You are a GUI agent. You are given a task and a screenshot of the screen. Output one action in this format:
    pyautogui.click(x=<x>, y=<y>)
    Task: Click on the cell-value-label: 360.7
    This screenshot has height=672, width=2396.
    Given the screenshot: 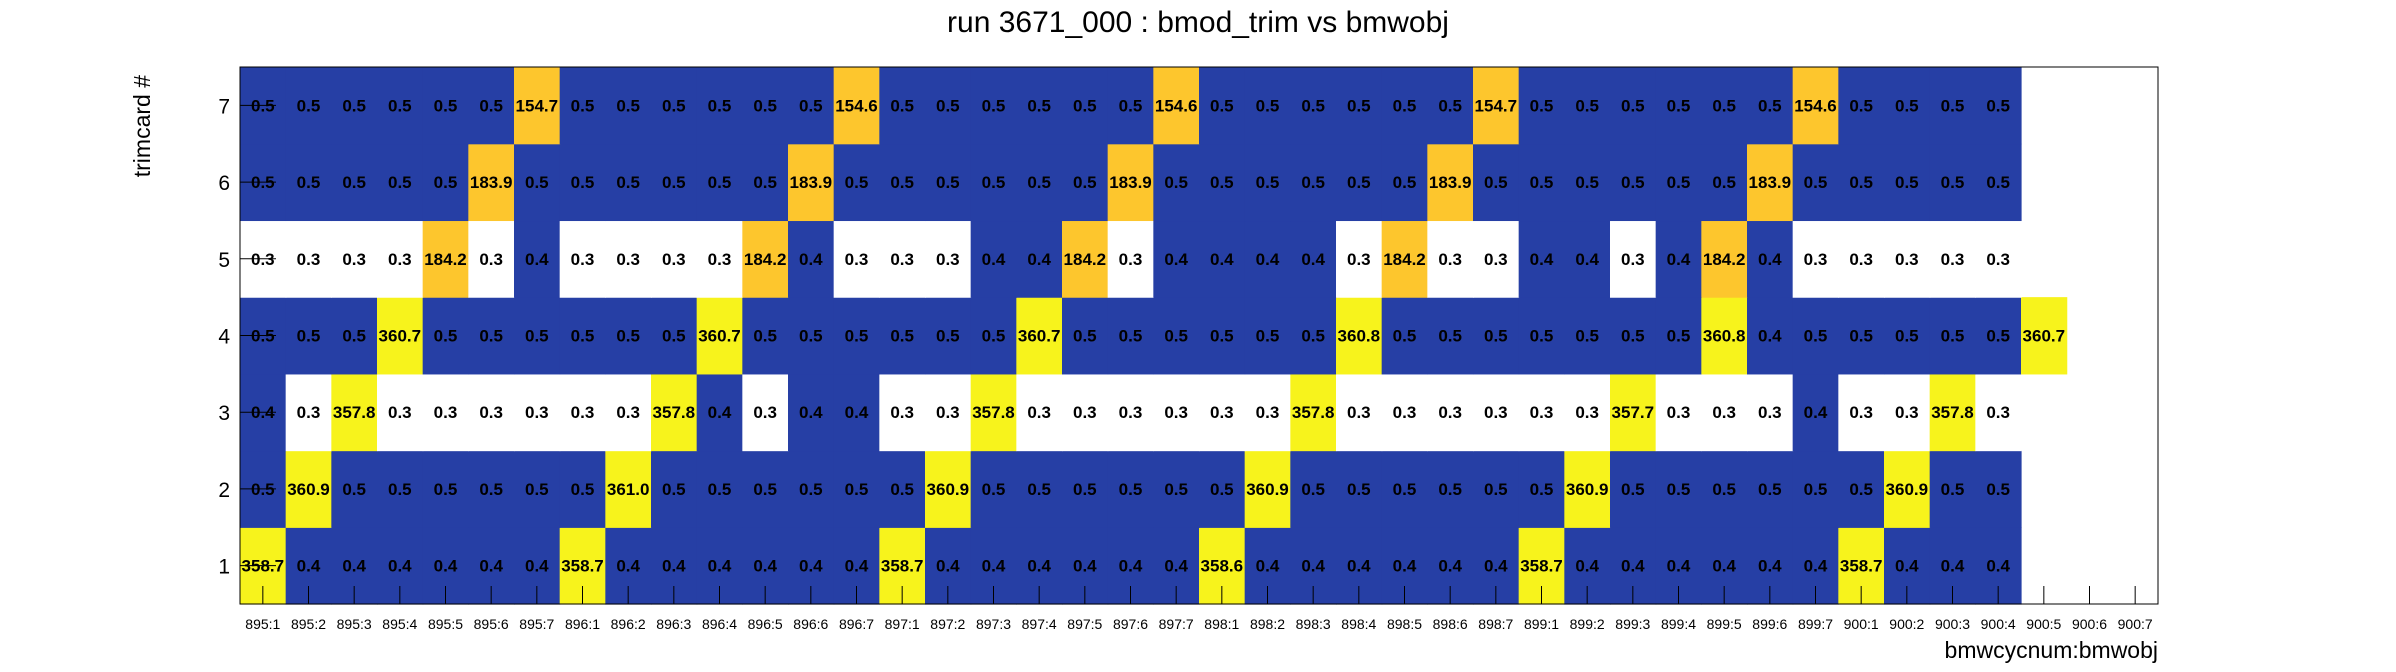 What is the action you would take?
    pyautogui.click(x=400, y=336)
    